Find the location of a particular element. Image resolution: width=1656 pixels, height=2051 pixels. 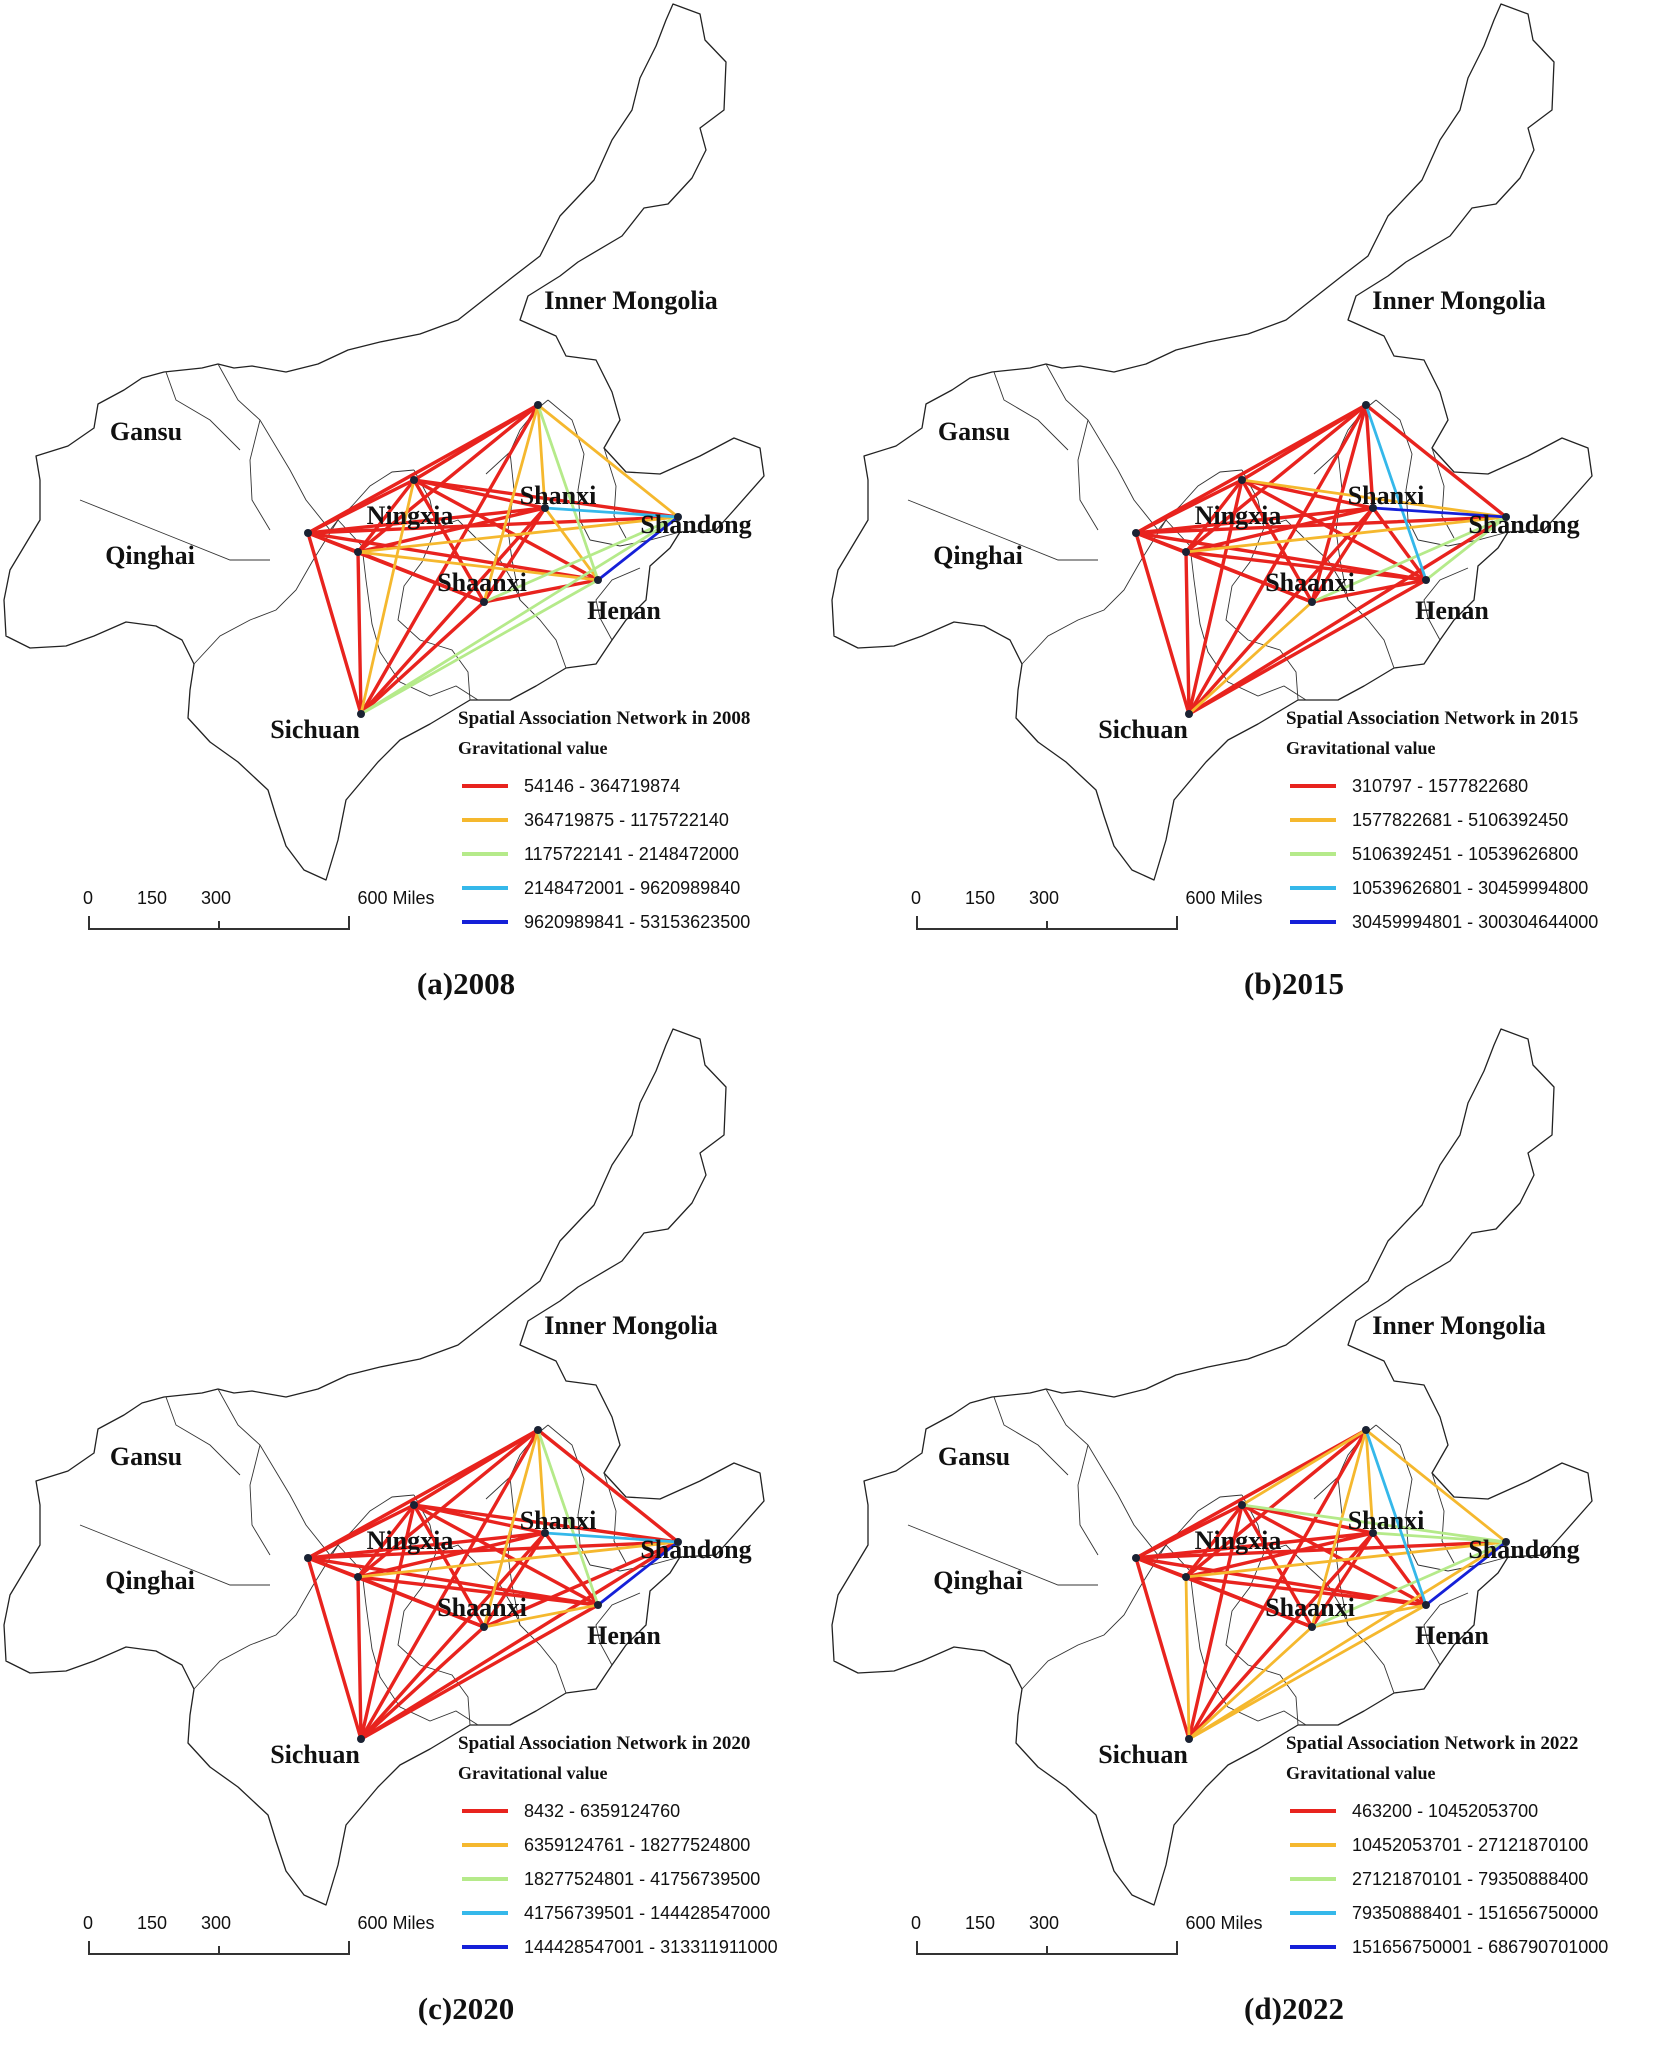

panel-caption: (b)2015 is located at coordinates (1294, 983).